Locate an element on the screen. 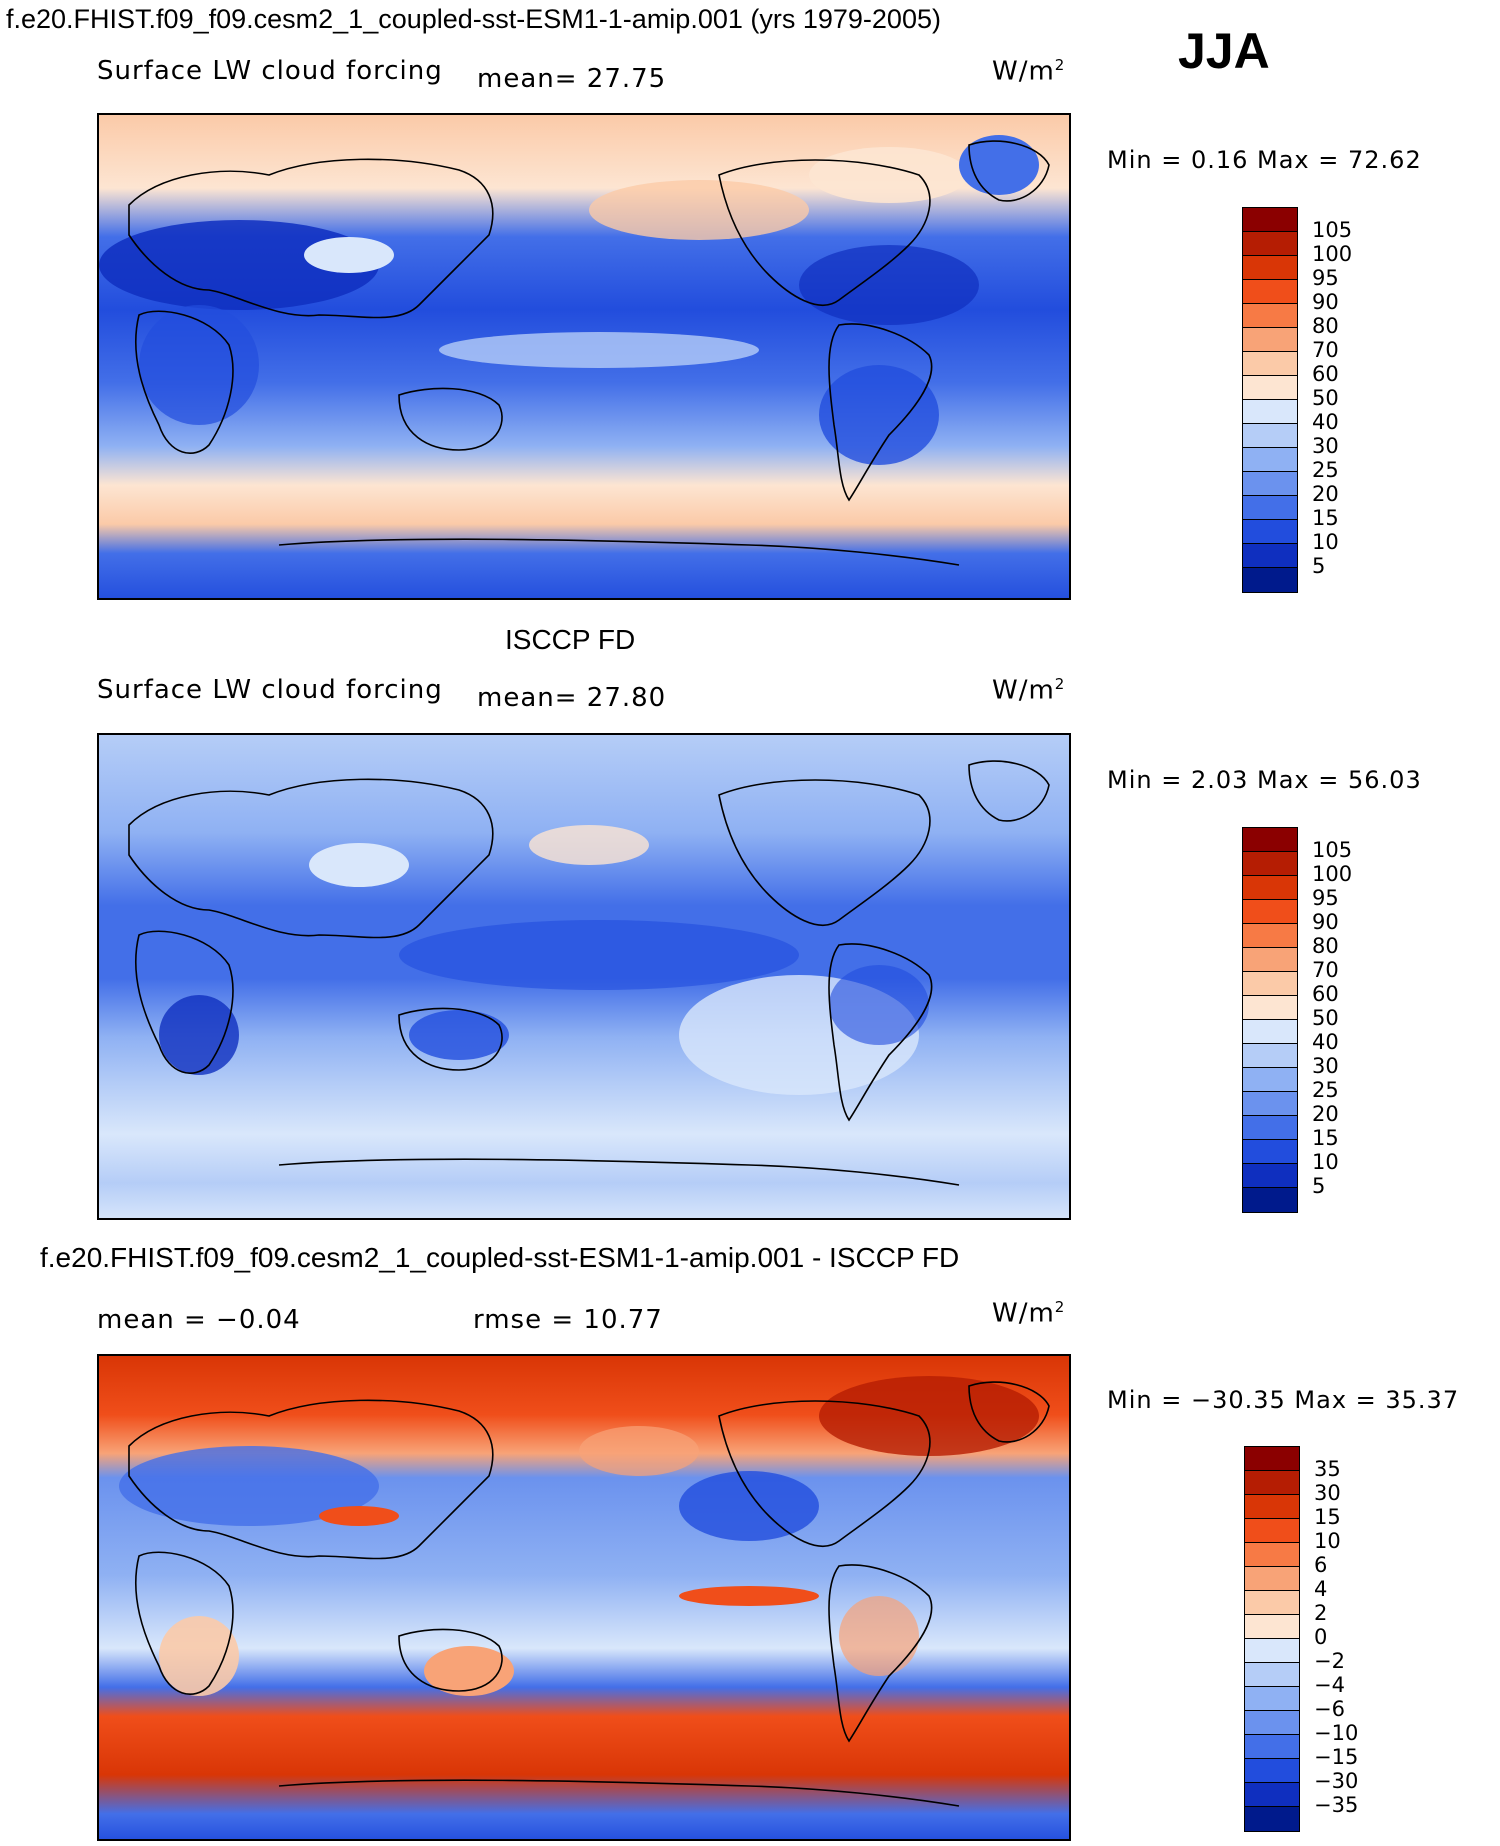 The height and width of the screenshot is (1846, 1500). panel2-cb-label-14: 5 is located at coordinates (1319, 1186).